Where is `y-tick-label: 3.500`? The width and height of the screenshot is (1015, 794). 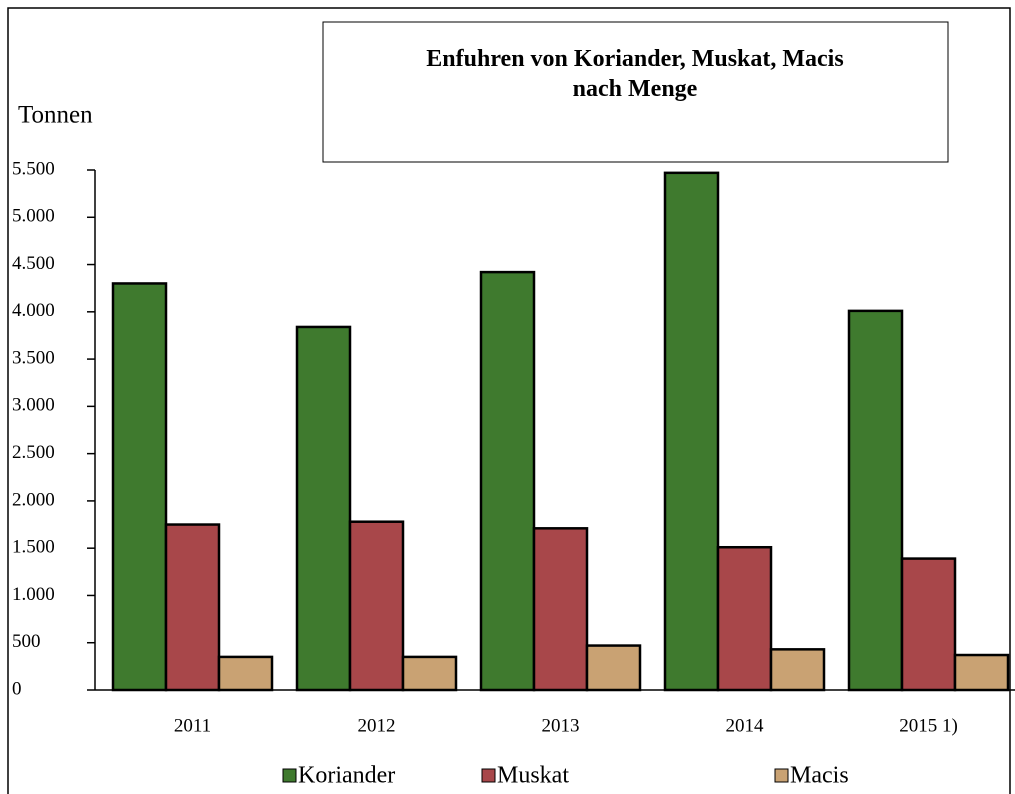 y-tick-label: 3.500 is located at coordinates (33, 357).